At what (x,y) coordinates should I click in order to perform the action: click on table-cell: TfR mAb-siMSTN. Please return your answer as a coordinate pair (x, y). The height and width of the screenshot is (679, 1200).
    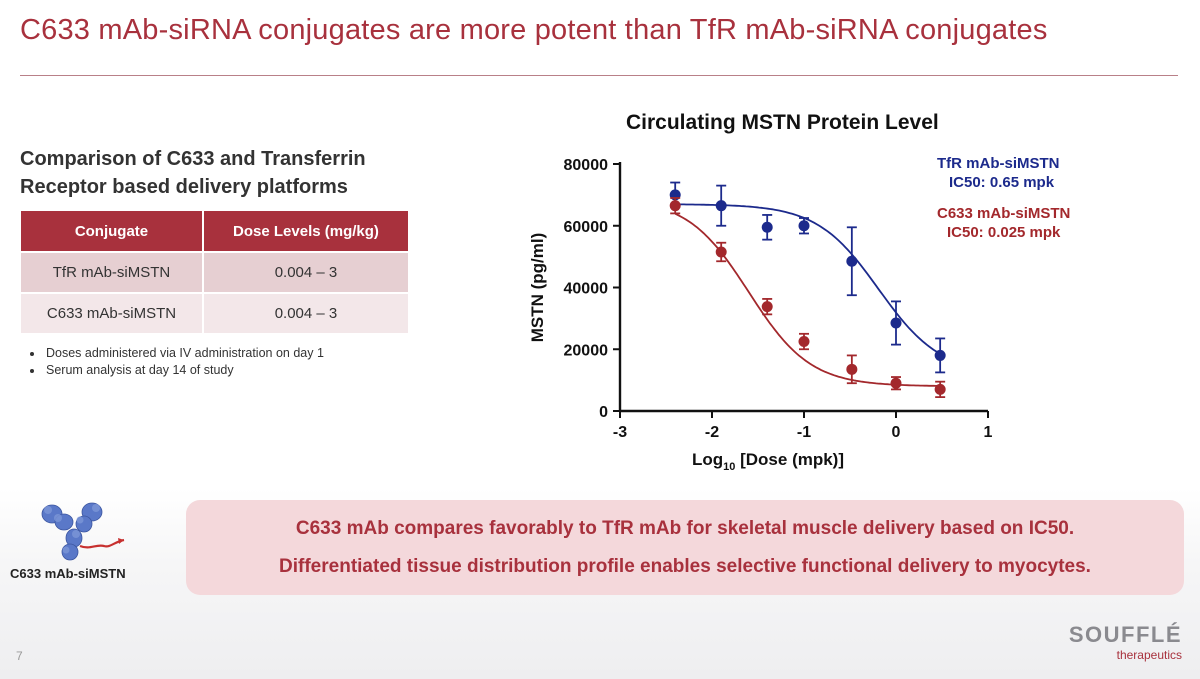
    Looking at the image, I should click on (111, 271).